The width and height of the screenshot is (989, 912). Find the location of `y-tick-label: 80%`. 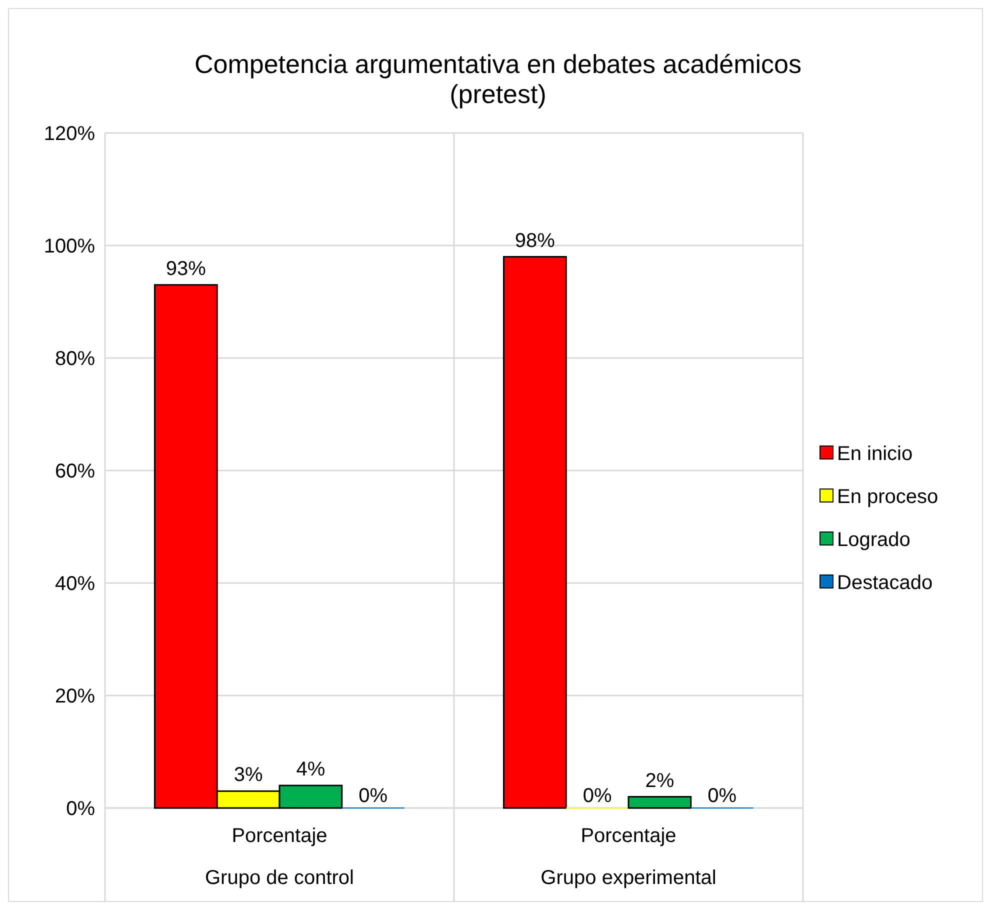

y-tick-label: 80% is located at coordinates (75, 359).